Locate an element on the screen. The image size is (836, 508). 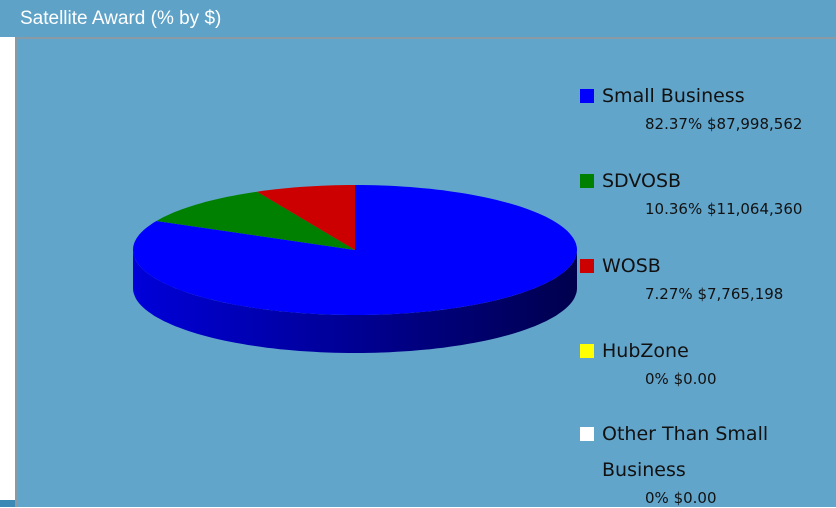
legend-item: Small Business 82.37% $87,998,562 is located at coordinates (691, 106).